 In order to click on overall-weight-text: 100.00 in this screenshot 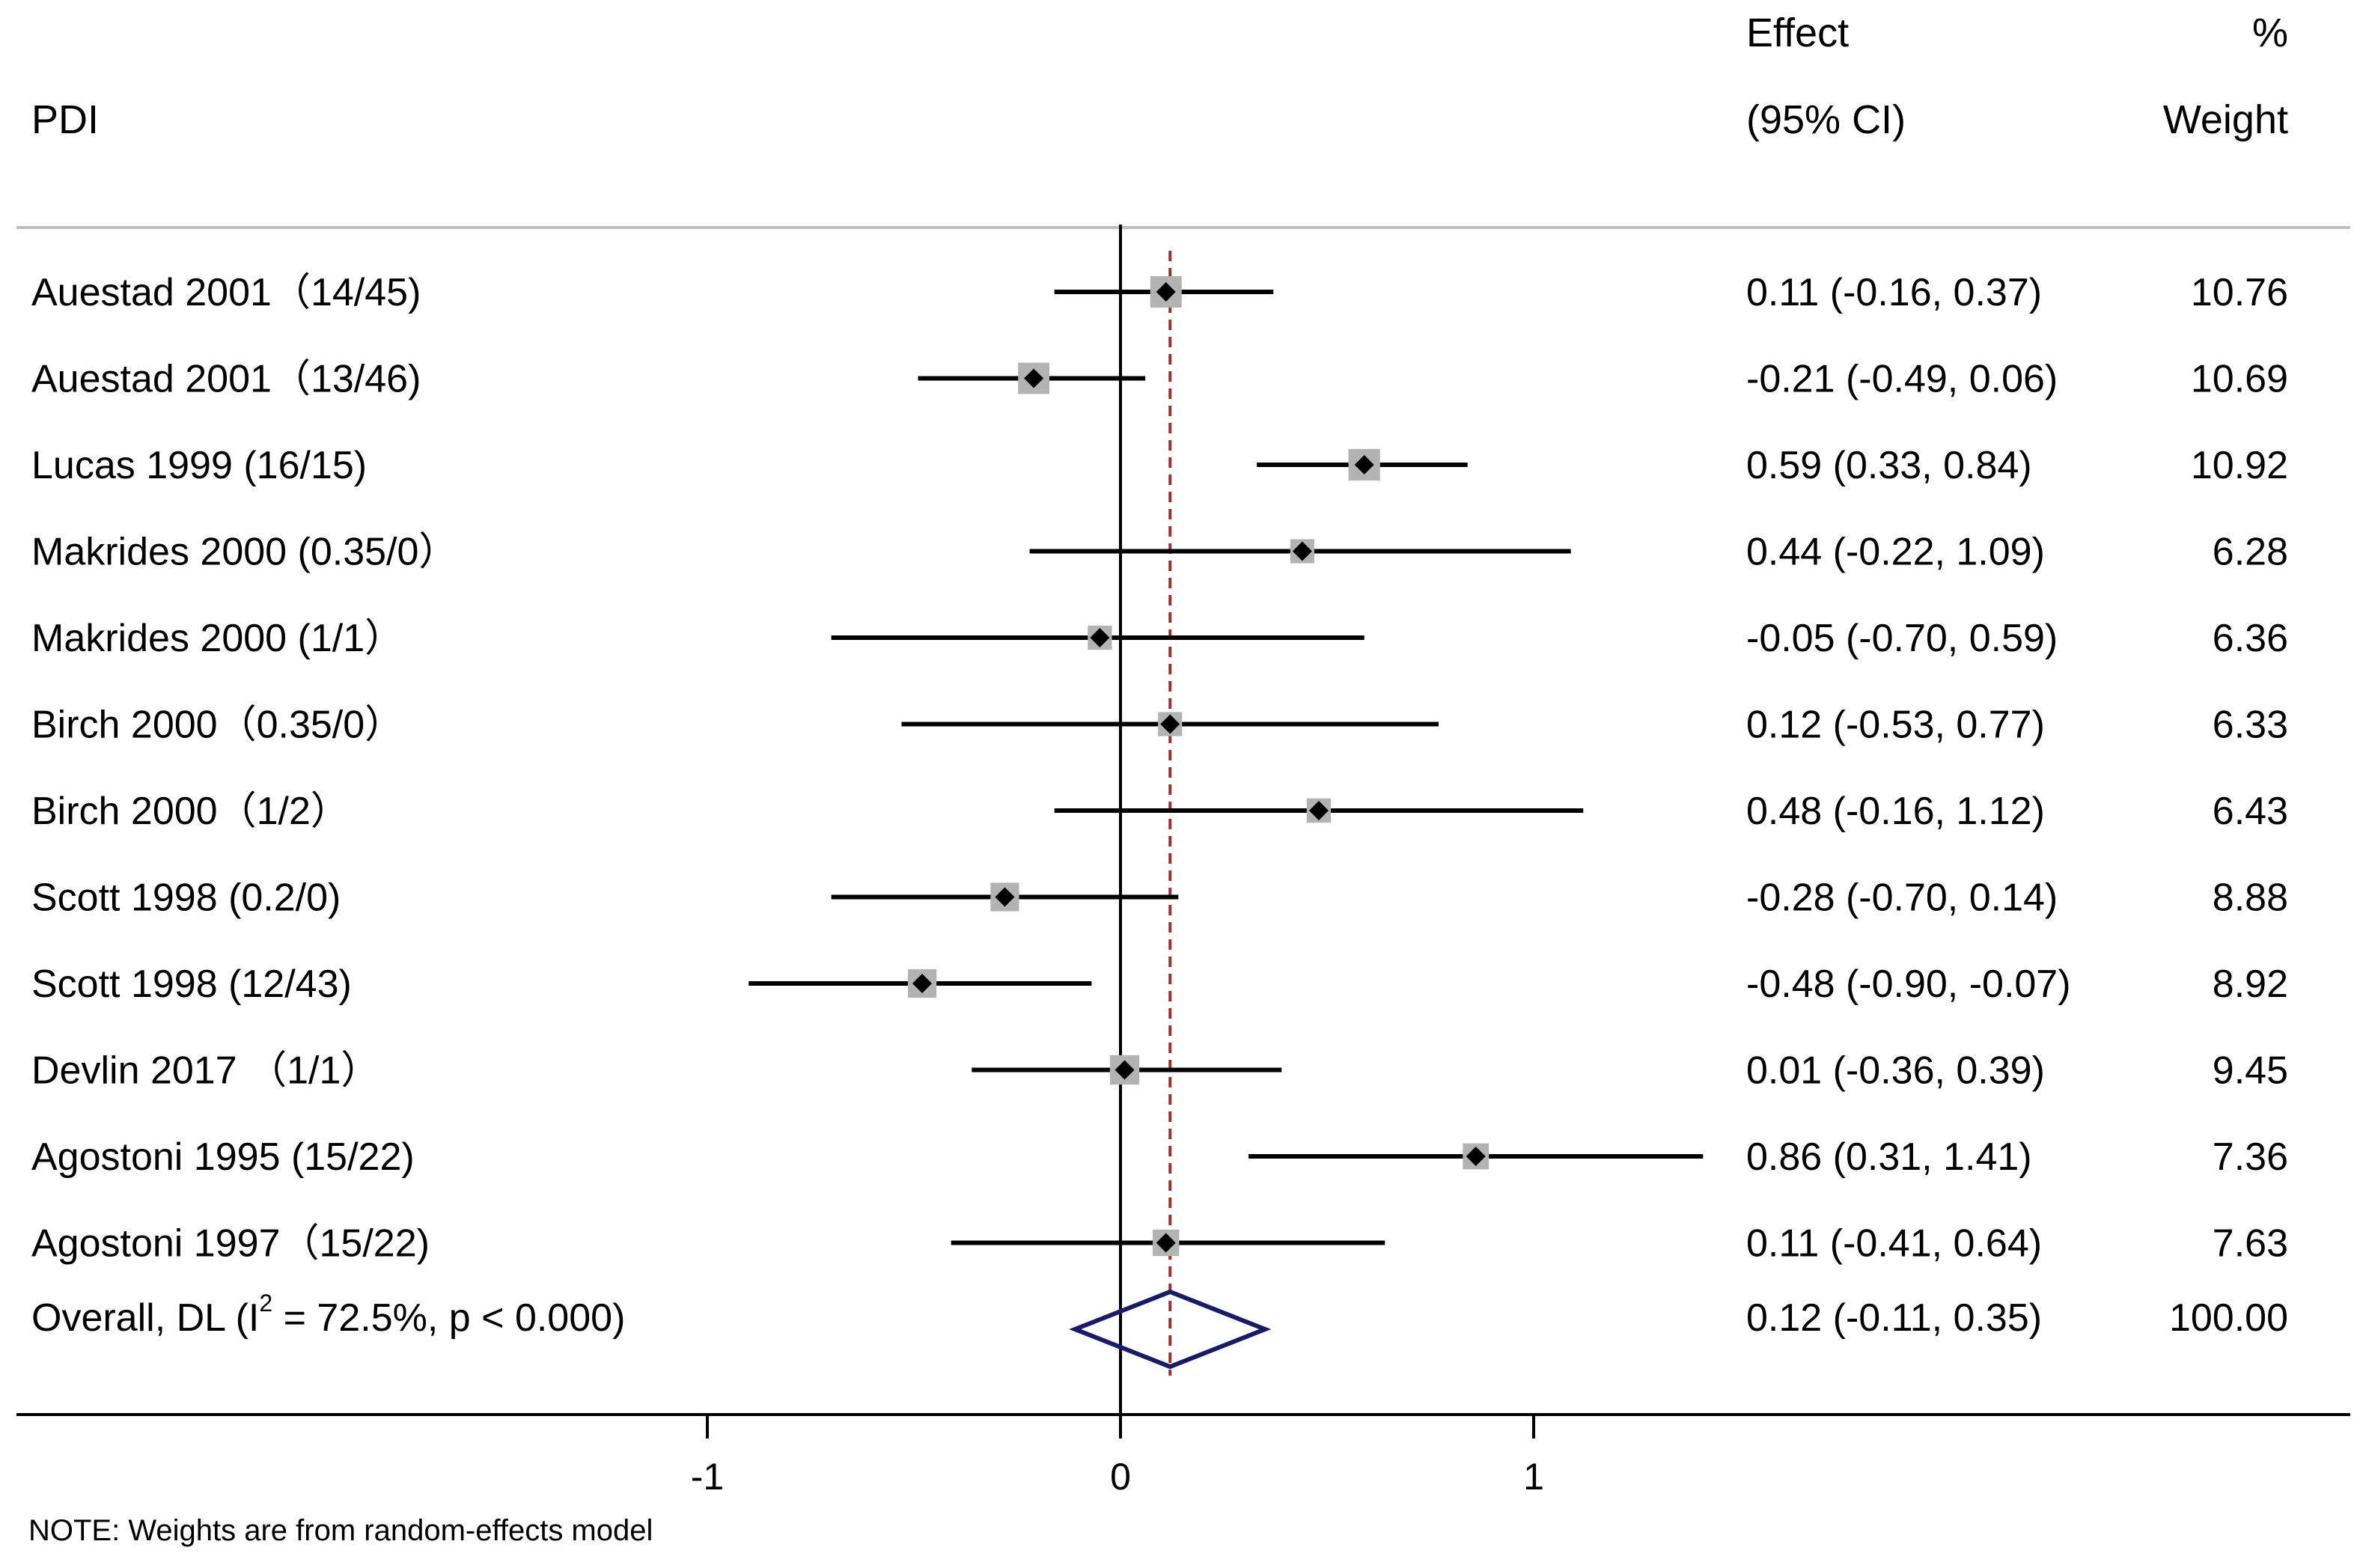, I will do `click(2228, 1318)`.